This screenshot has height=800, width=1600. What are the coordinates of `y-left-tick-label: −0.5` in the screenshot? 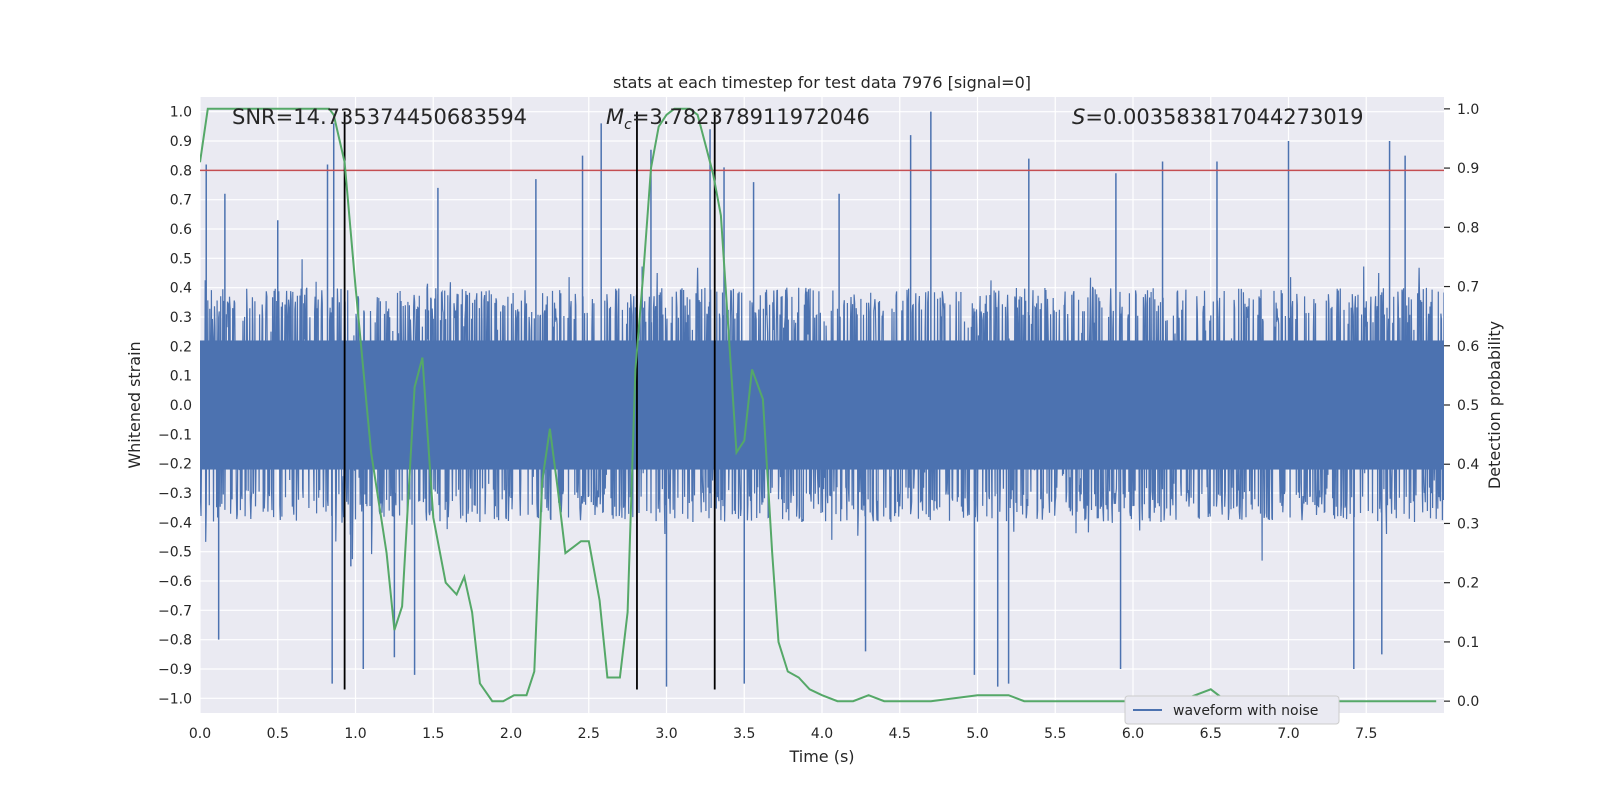 It's located at (175, 553).